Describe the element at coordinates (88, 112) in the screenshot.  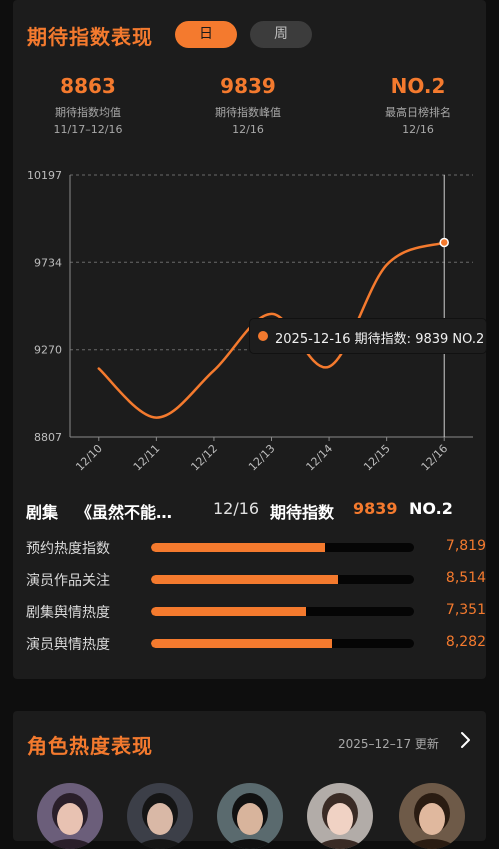
I see `stat-label: 期待指数均值` at that location.